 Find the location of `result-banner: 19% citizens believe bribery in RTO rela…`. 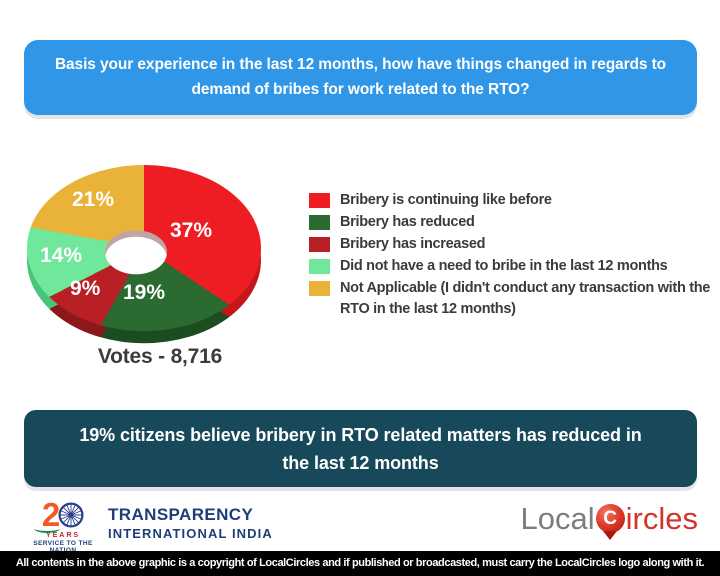

result-banner: 19% citizens believe bribery in RTO rela… is located at coordinates (360, 448).